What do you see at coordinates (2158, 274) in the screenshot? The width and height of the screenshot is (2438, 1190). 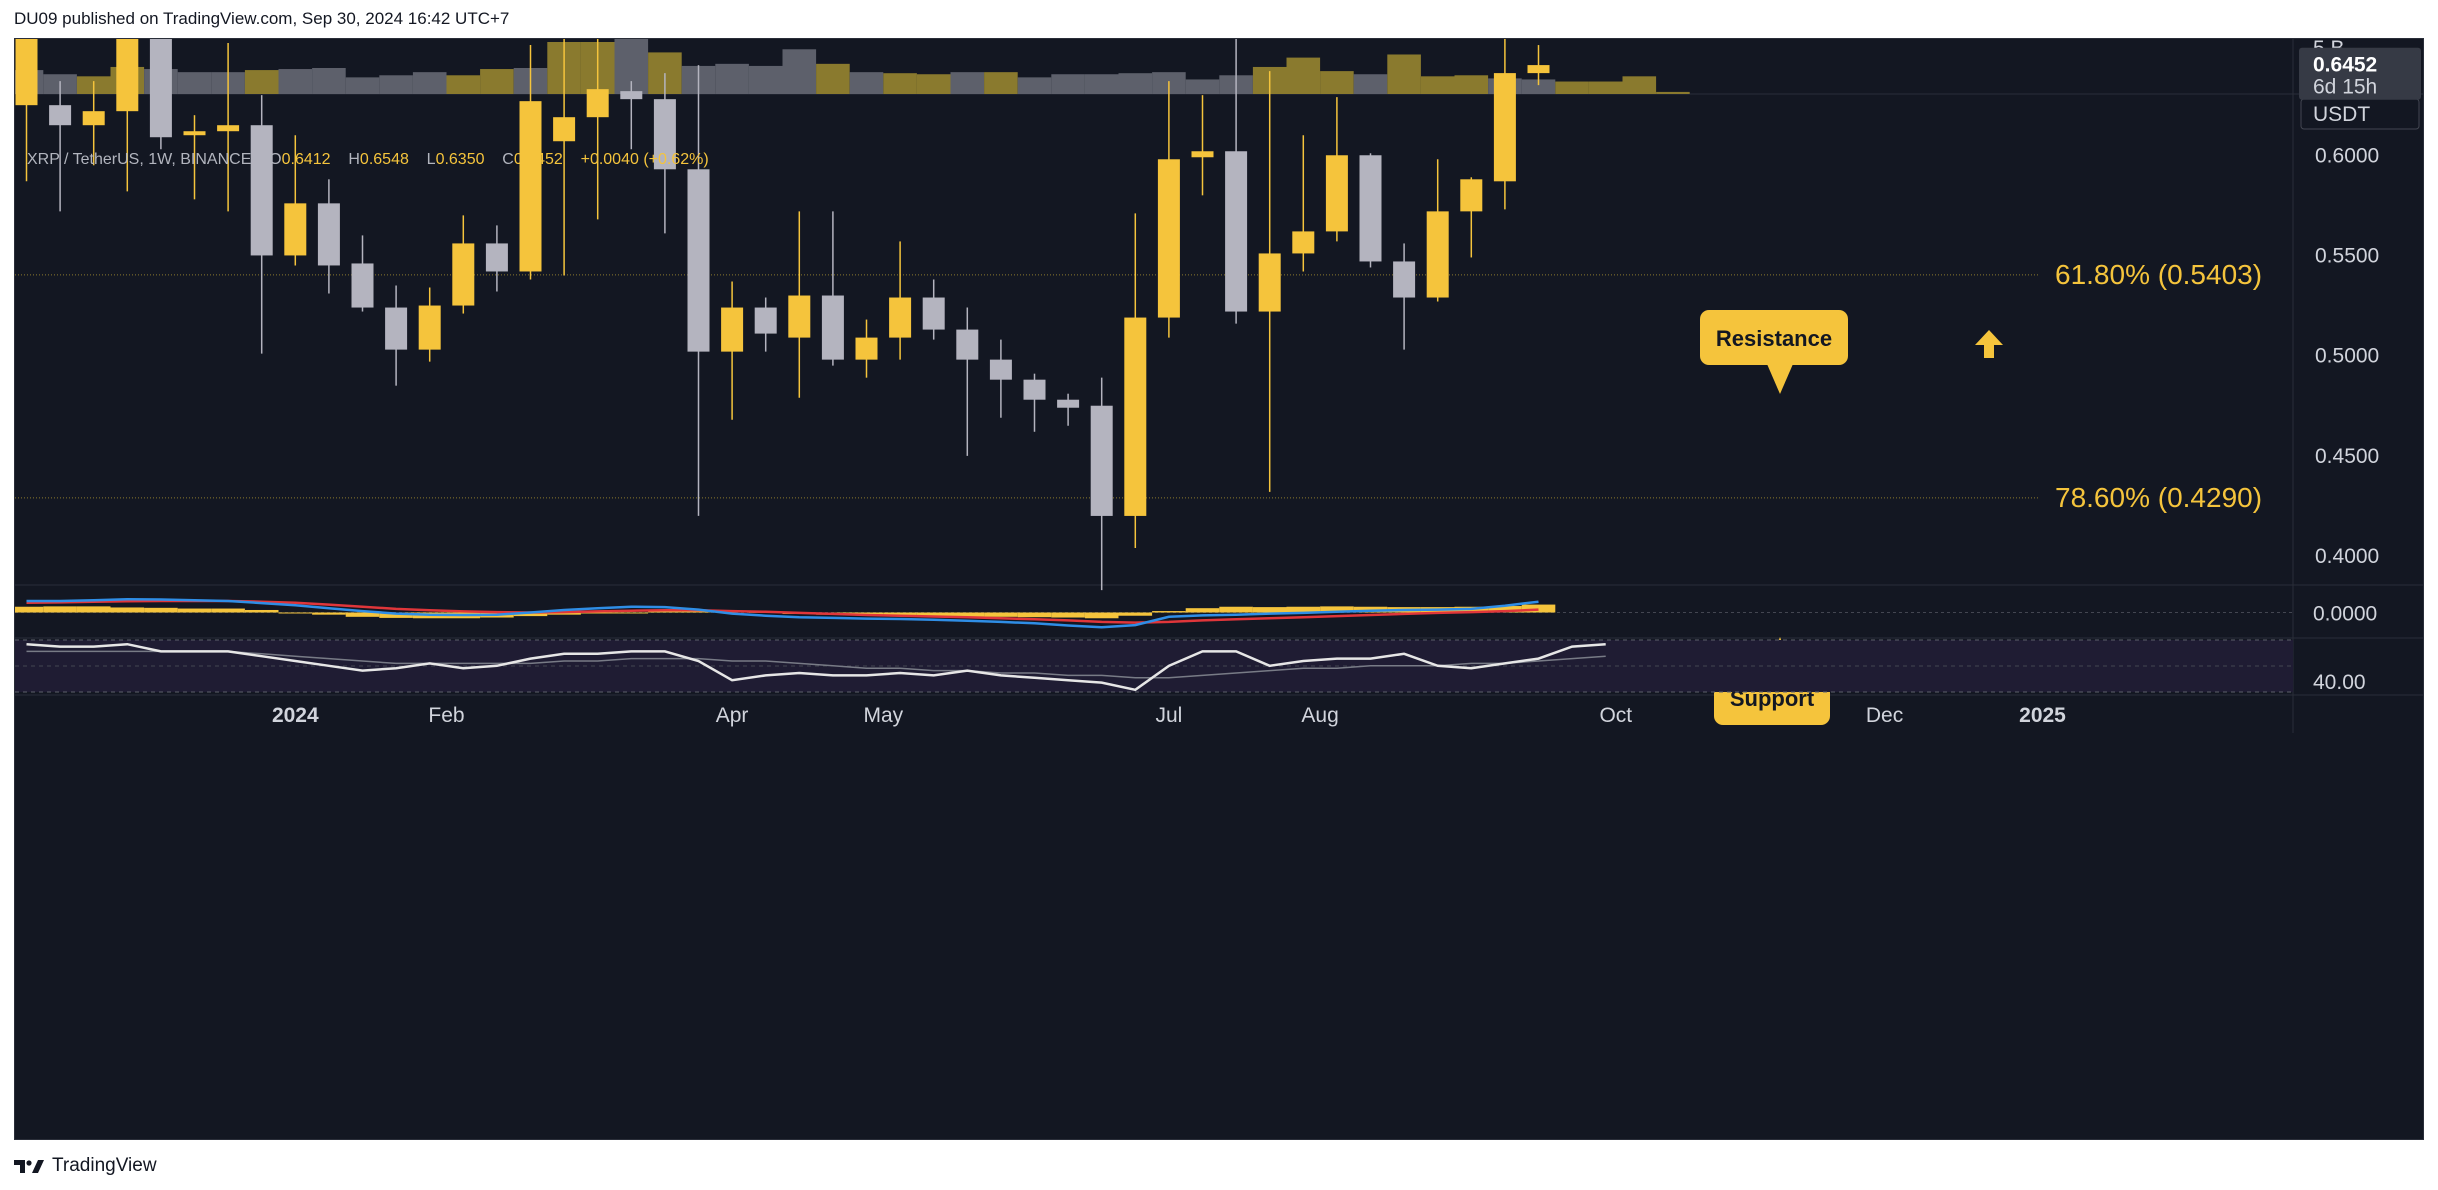 I see `fib-level-label: 61.80% (0.5403)` at bounding box center [2158, 274].